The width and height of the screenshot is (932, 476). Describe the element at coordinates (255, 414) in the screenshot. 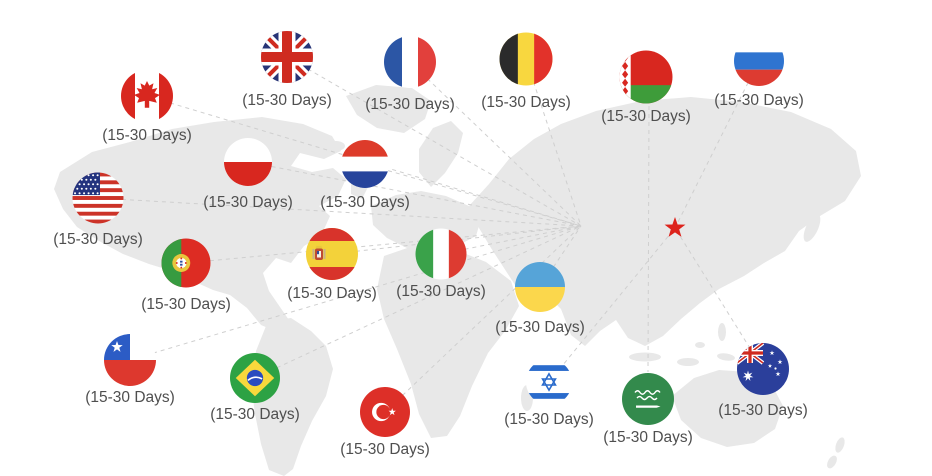

I see `shipping-time-label-brazil: (15-30 Days)` at that location.